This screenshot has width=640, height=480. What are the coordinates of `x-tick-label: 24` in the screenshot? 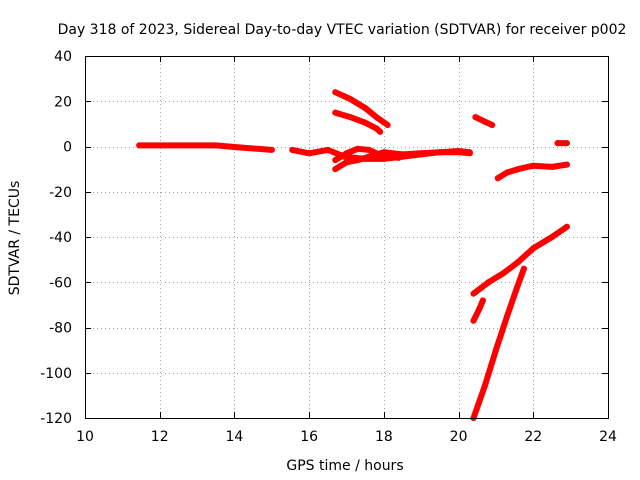 It's located at (608, 437).